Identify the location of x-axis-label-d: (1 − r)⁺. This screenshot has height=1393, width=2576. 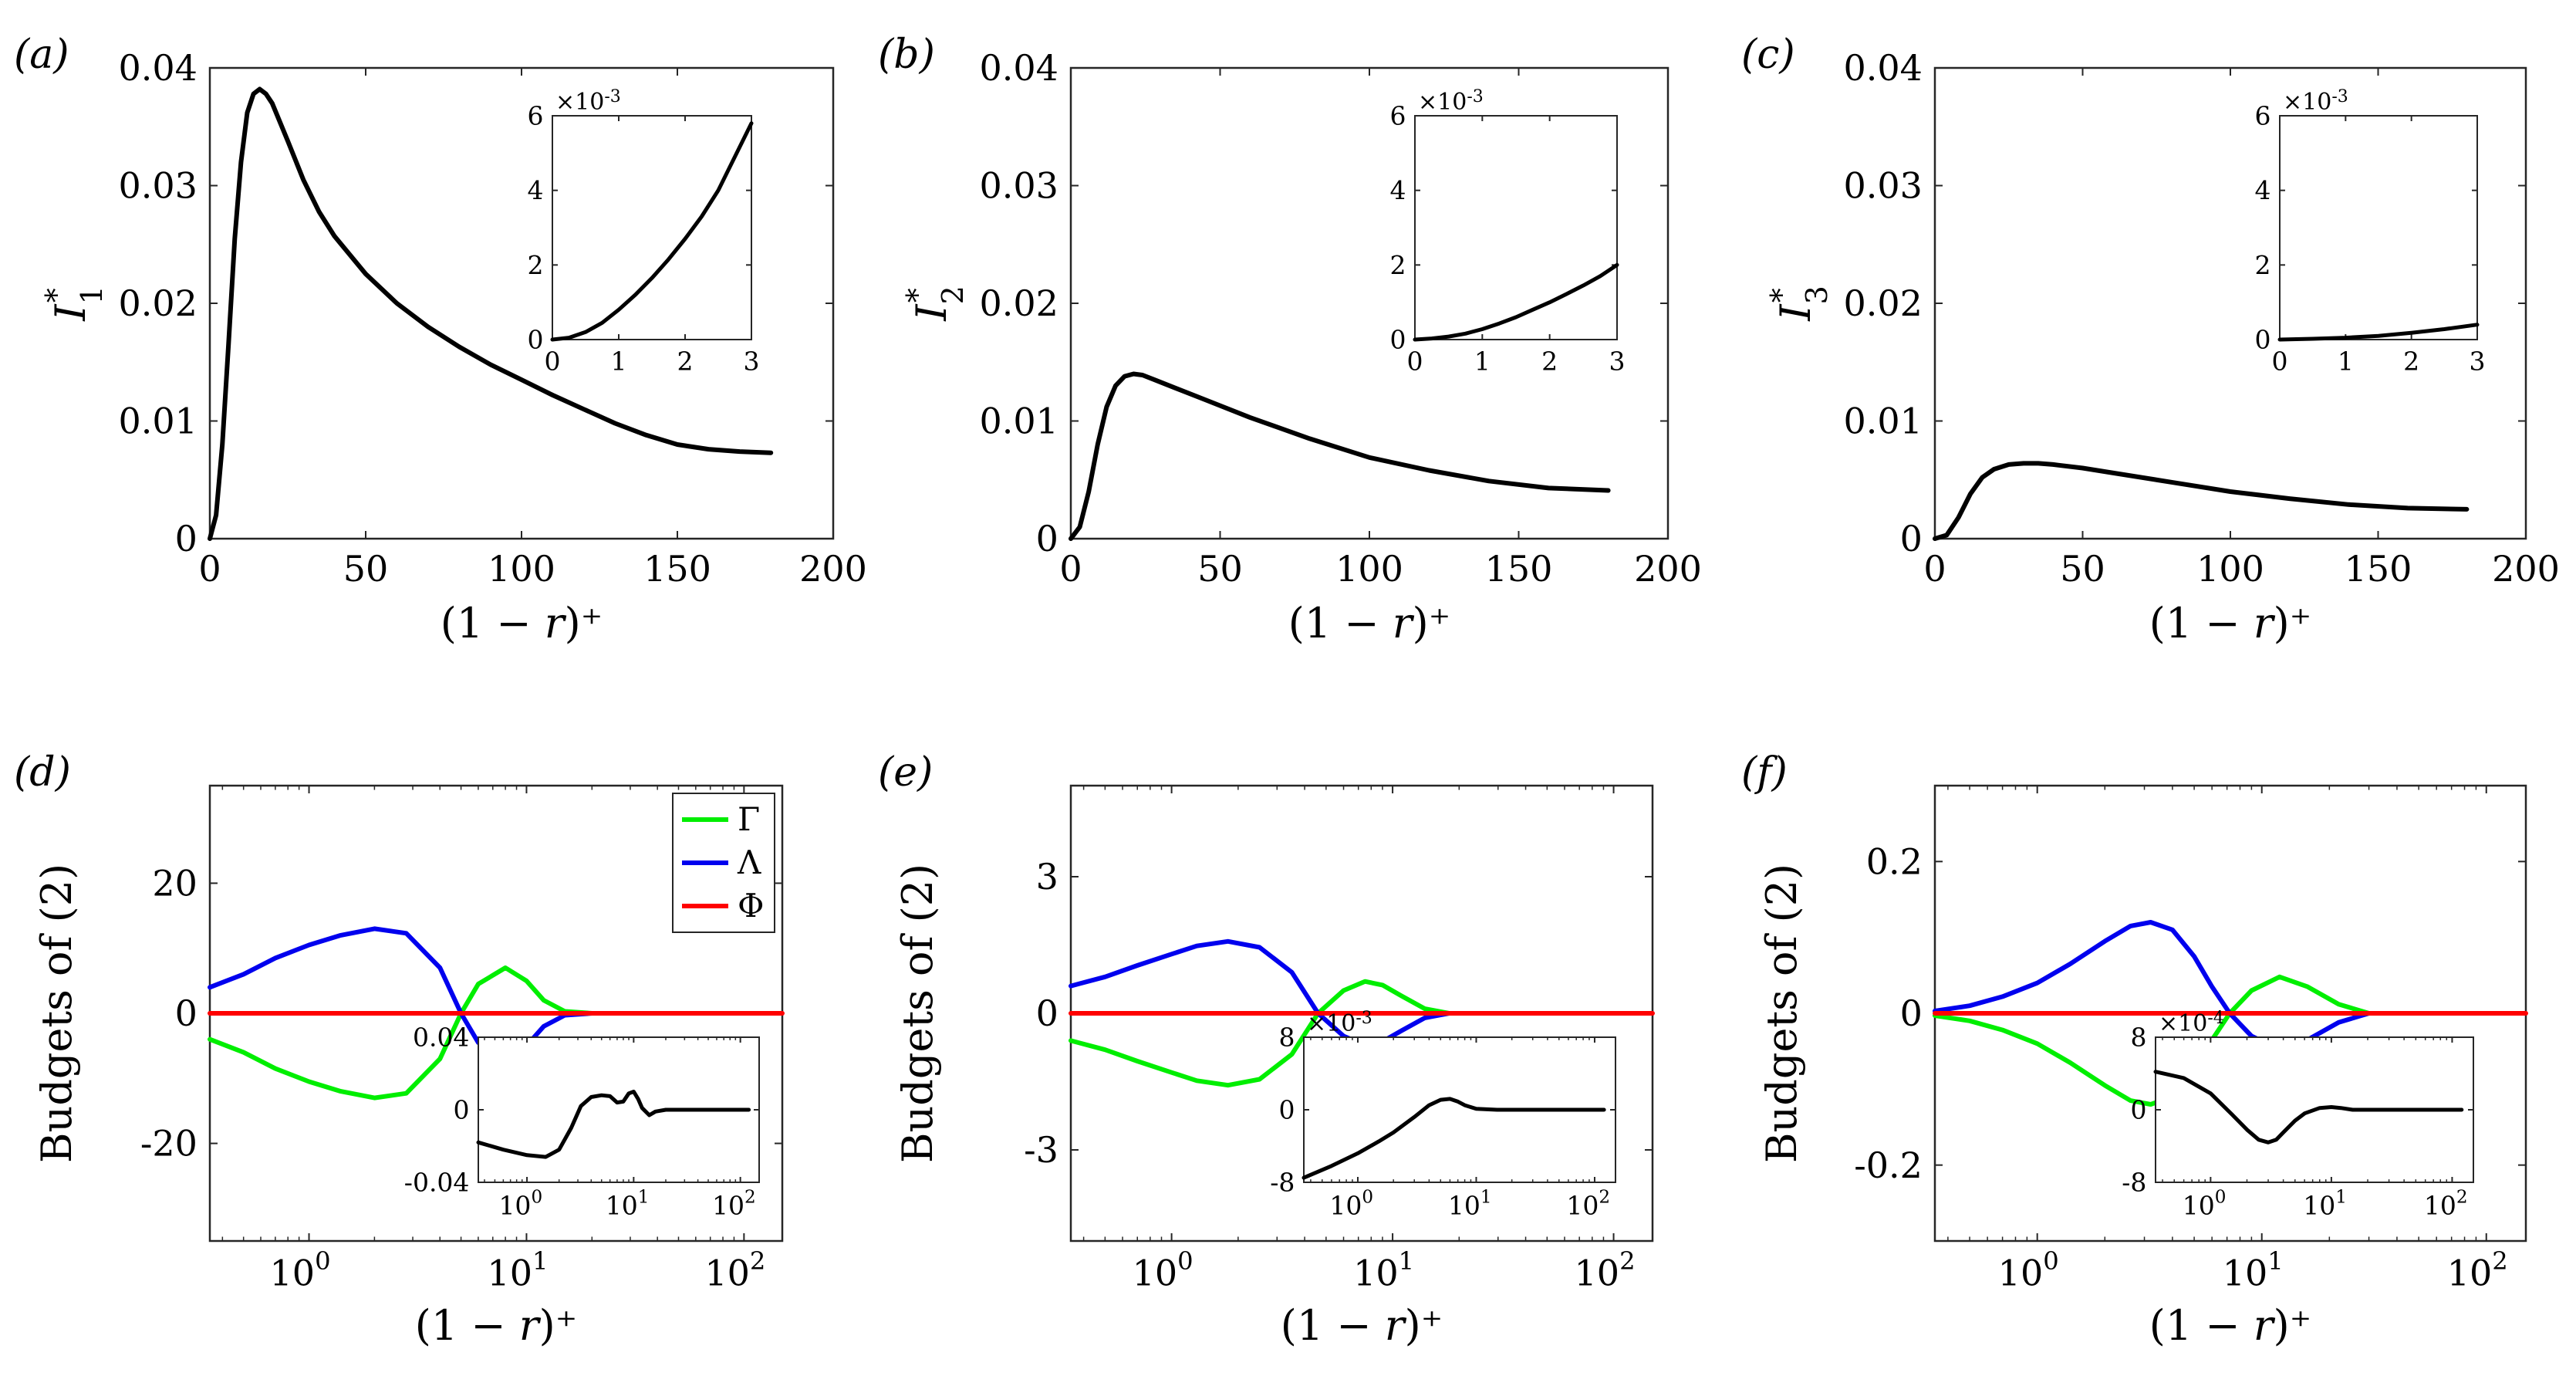
(496, 1325).